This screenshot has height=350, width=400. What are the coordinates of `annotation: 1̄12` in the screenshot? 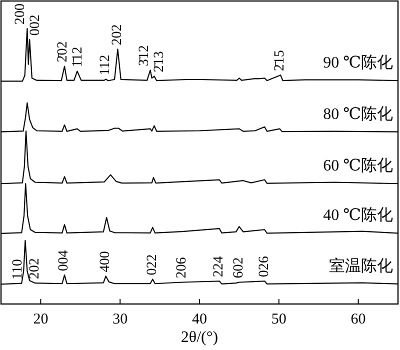 It's located at (78, 57).